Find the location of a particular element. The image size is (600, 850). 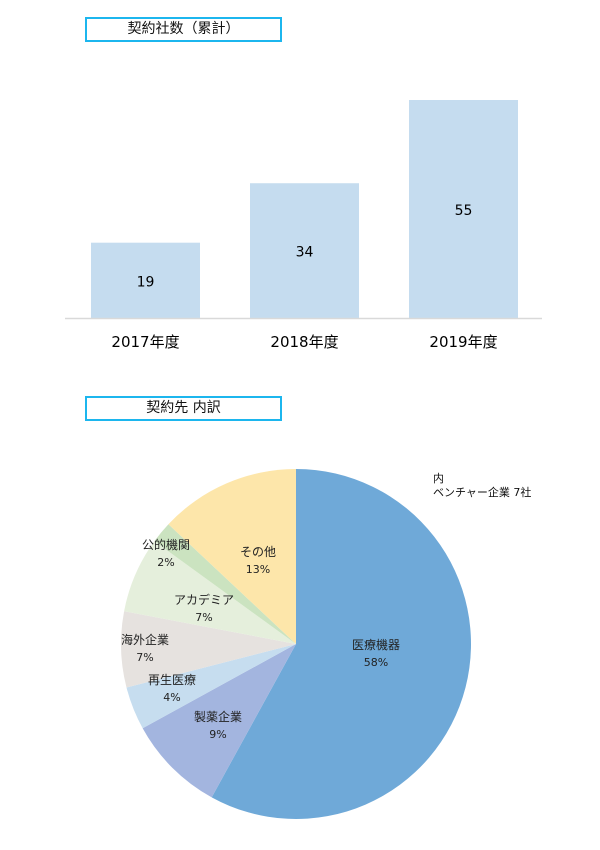

annotation-line-1: 内 is located at coordinates (438, 478).